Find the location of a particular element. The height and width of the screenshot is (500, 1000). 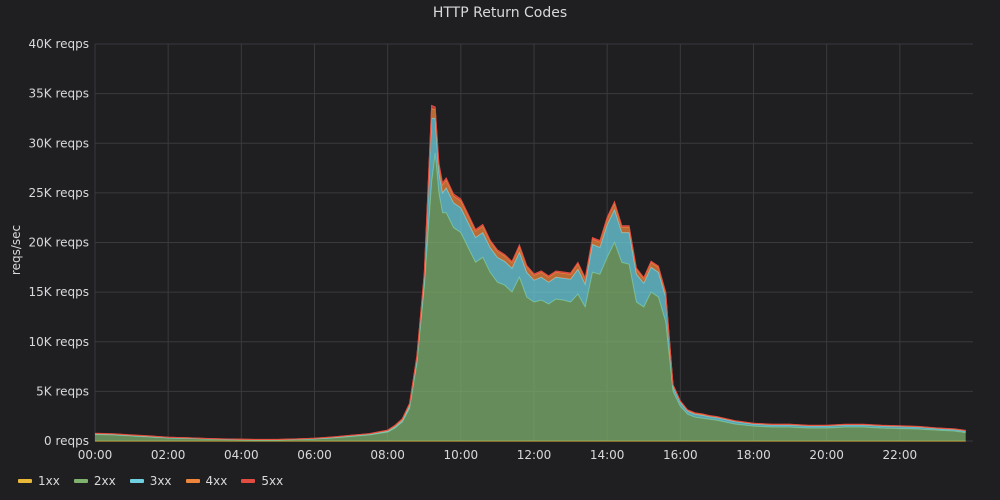

x-tick-label: 00:00 is located at coordinates (95, 455).